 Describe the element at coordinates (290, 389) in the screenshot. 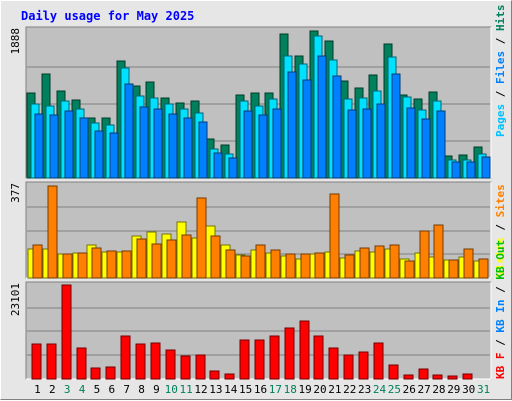

I see `x-tick-label: 18` at that location.